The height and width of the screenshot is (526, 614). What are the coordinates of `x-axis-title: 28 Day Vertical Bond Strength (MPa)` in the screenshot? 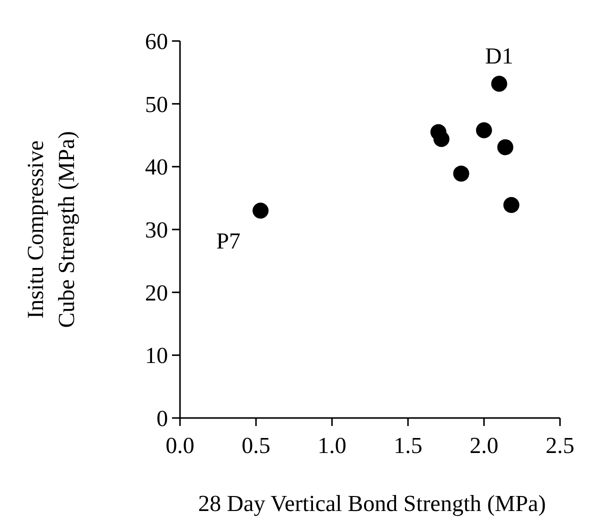 It's located at (372, 503).